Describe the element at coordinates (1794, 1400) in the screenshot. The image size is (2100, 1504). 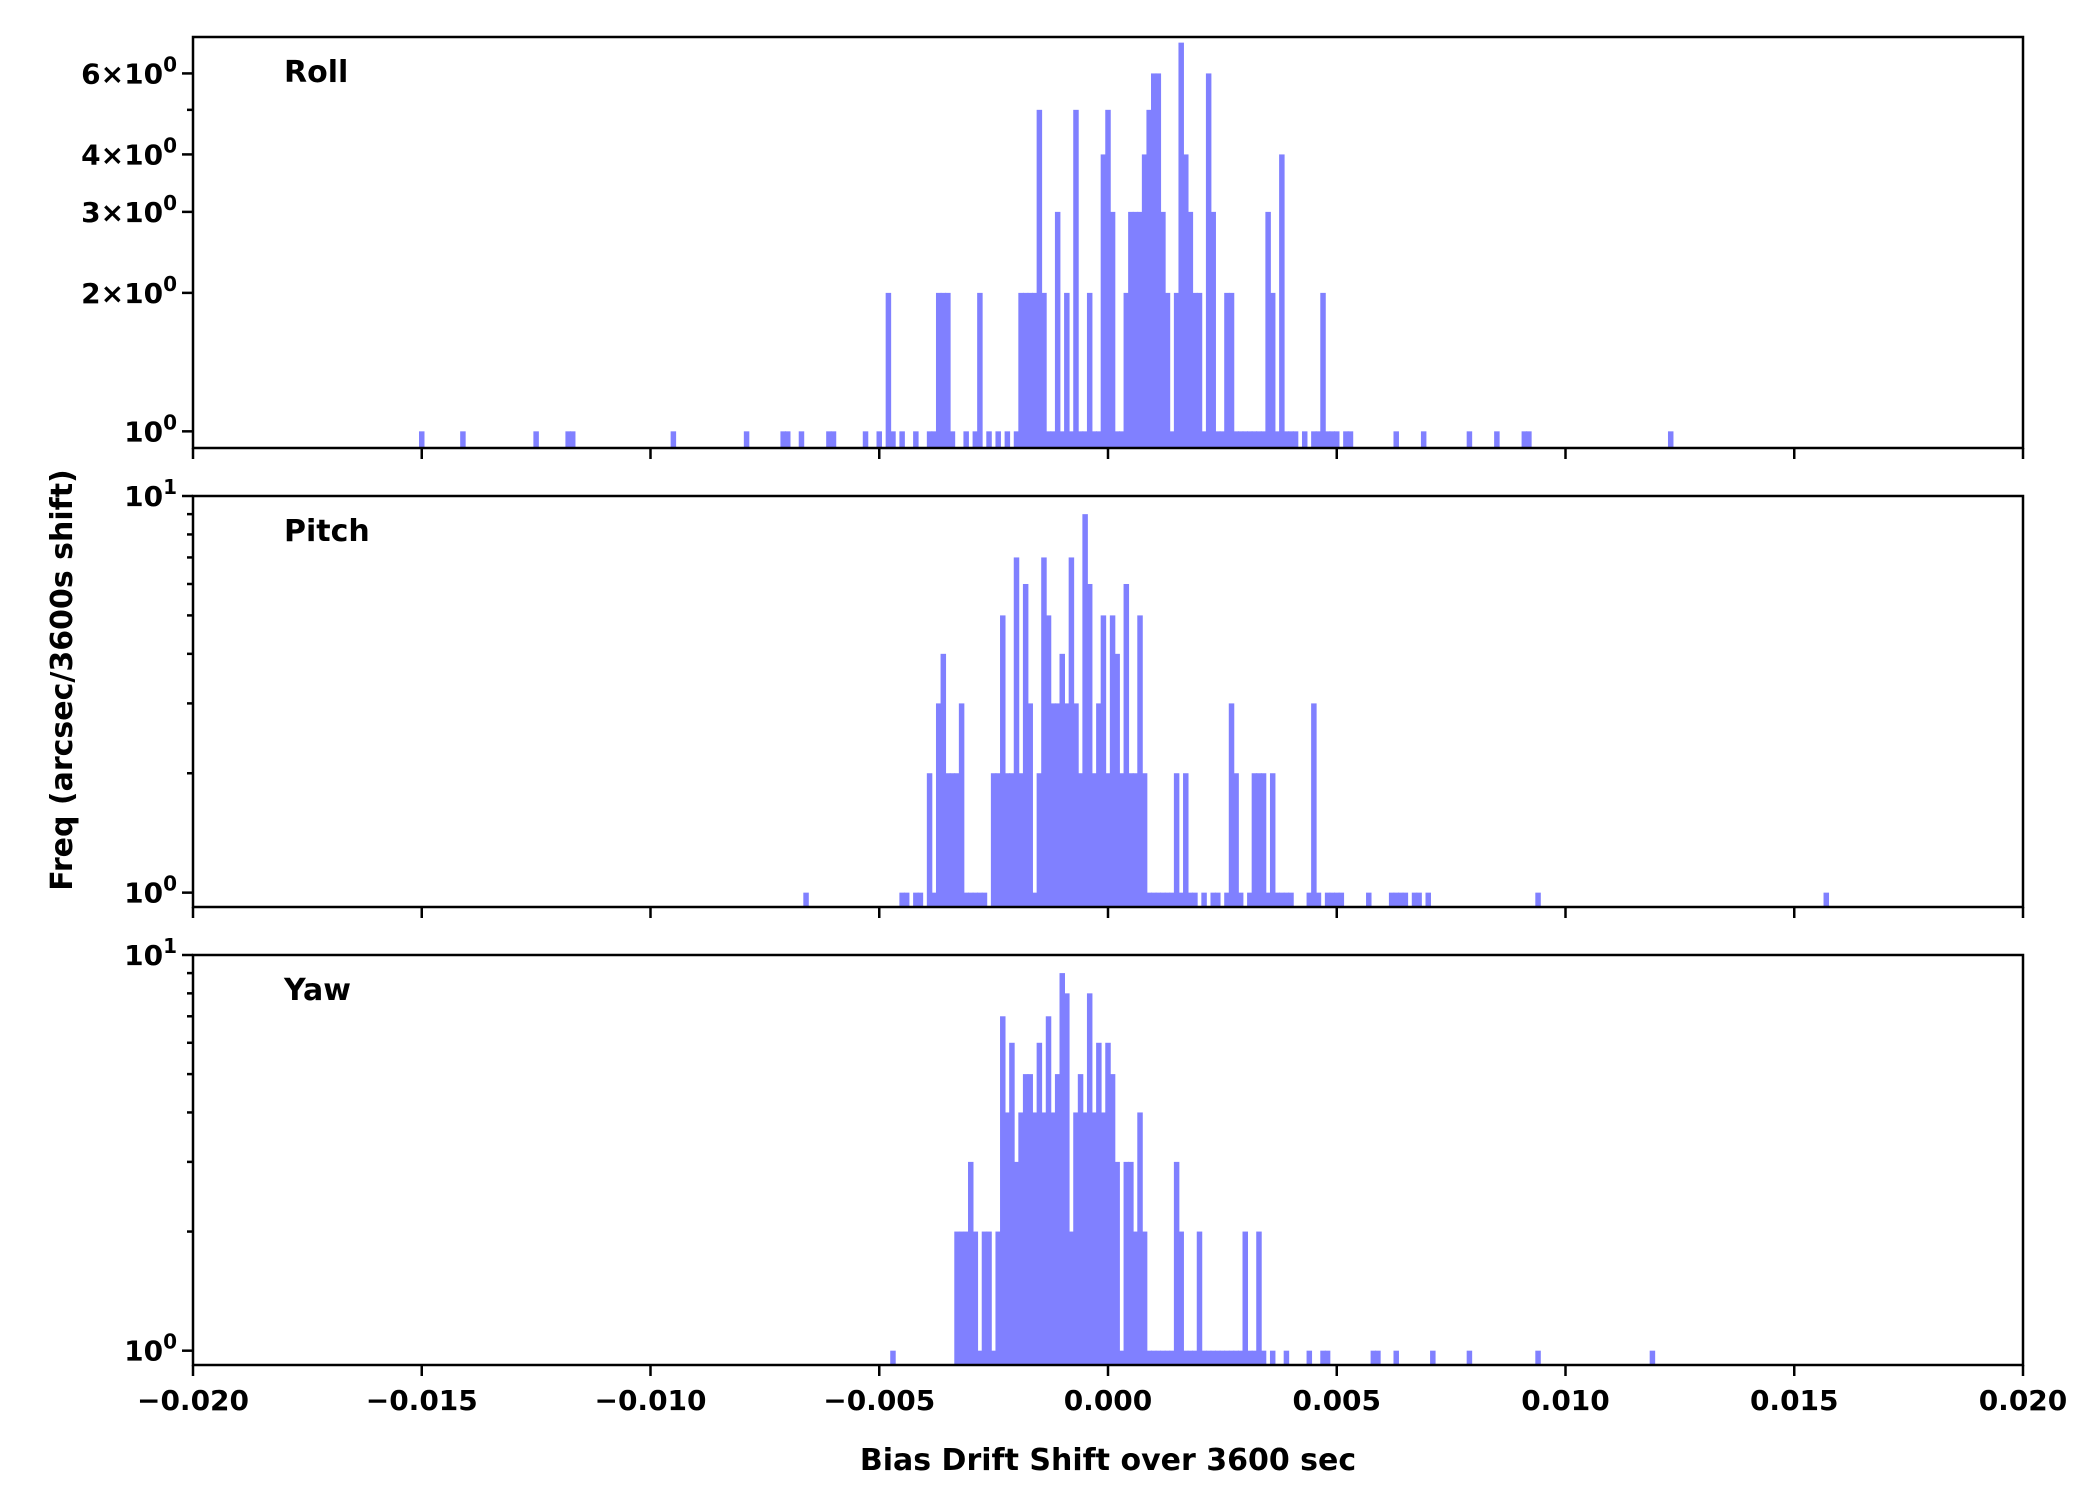
I see `x-tick-label: 0.015` at that location.